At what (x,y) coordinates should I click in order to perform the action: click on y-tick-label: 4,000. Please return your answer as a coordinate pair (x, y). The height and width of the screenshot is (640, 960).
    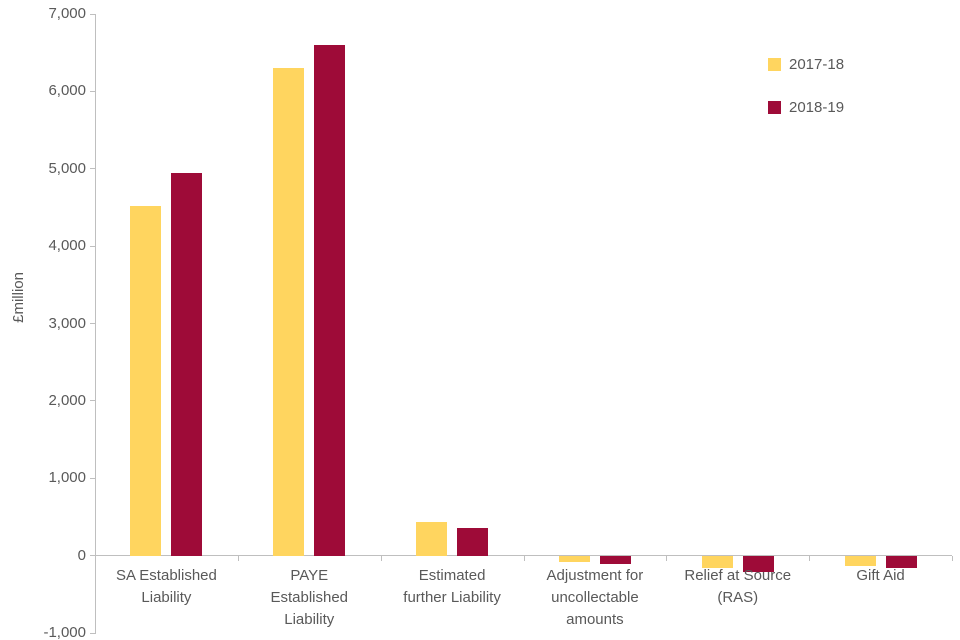
    Looking at the image, I should click on (67, 246).